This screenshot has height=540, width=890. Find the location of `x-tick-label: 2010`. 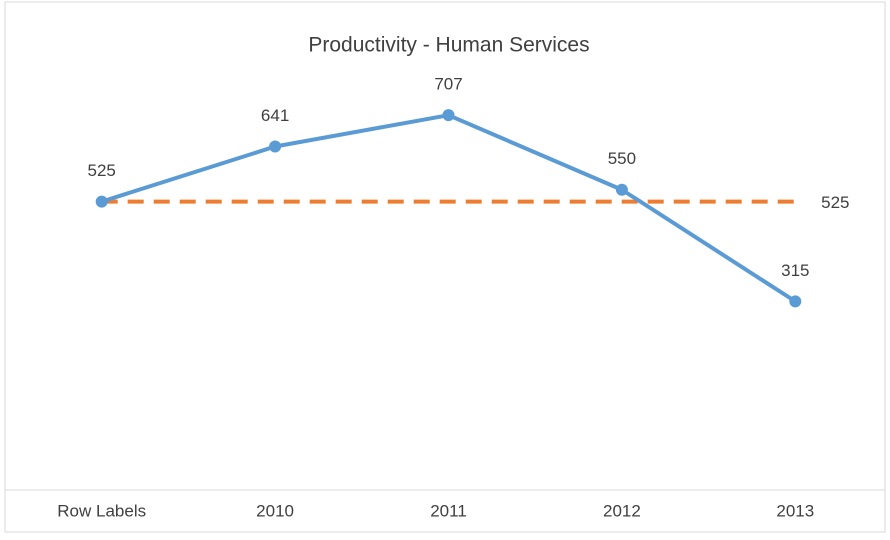

x-tick-label: 2010 is located at coordinates (275, 510).